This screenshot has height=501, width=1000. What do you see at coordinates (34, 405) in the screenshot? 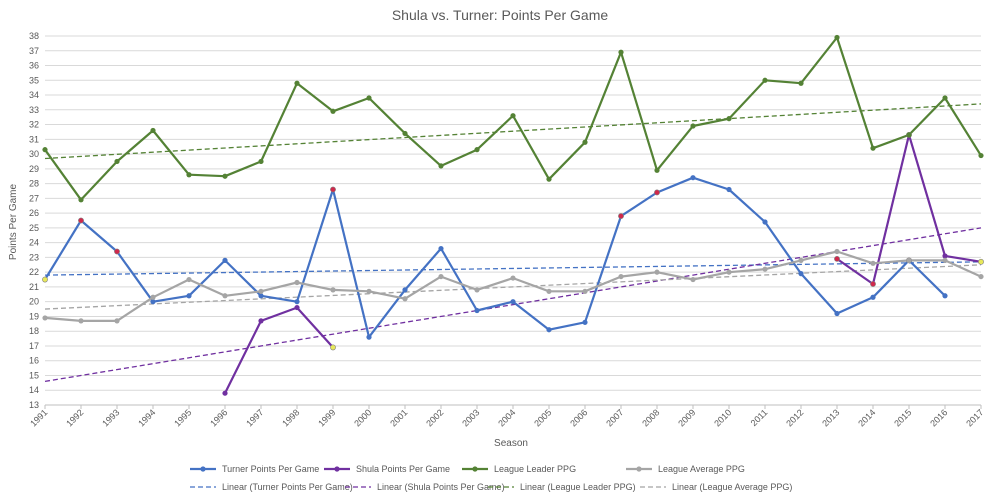
I see `y-tick-label: 13` at bounding box center [34, 405].